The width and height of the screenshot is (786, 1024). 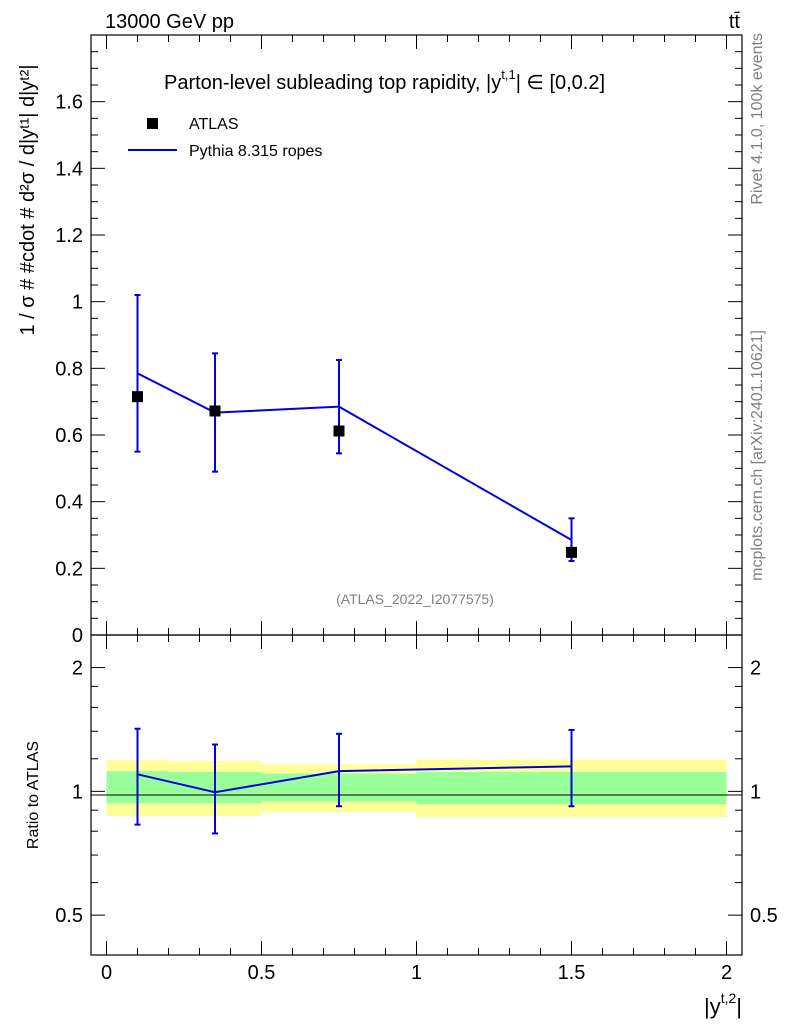 I want to click on chart-title-main: Parton-level subleading top rapidity, |y, so click(x=332, y=83).